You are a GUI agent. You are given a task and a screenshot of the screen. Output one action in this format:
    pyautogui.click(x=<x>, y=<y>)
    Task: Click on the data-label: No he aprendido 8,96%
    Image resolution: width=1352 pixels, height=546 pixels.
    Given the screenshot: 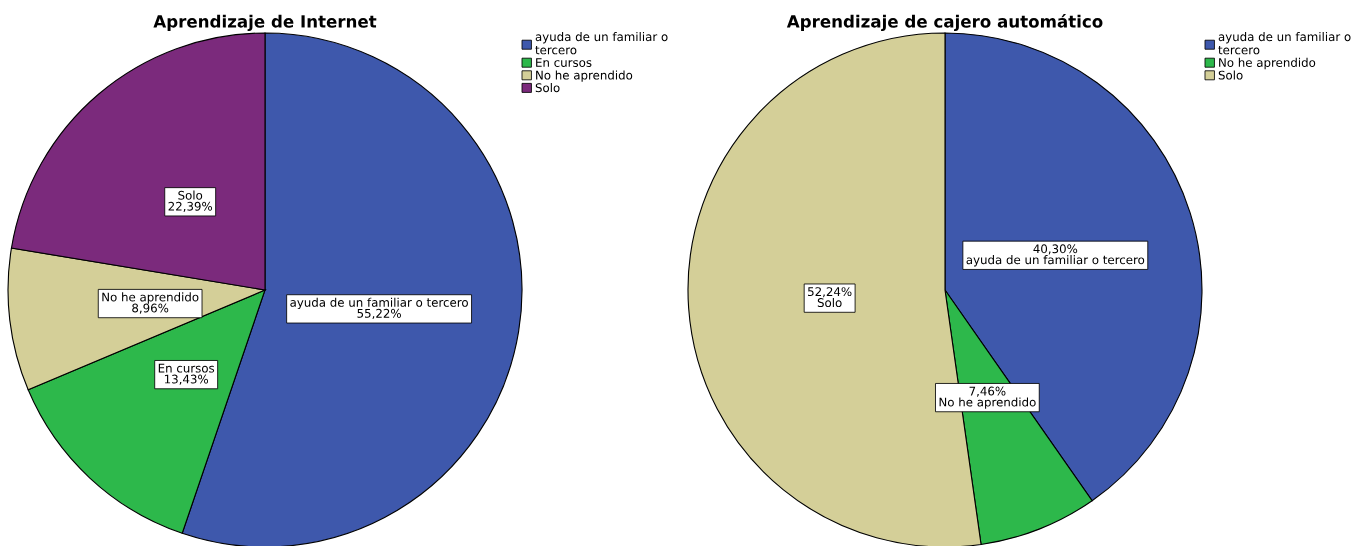 What is the action you would take?
    pyautogui.click(x=150, y=303)
    